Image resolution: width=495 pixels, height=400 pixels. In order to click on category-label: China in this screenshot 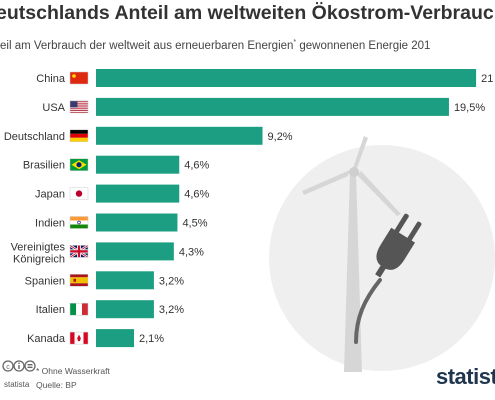, I will do `click(51, 79)`.